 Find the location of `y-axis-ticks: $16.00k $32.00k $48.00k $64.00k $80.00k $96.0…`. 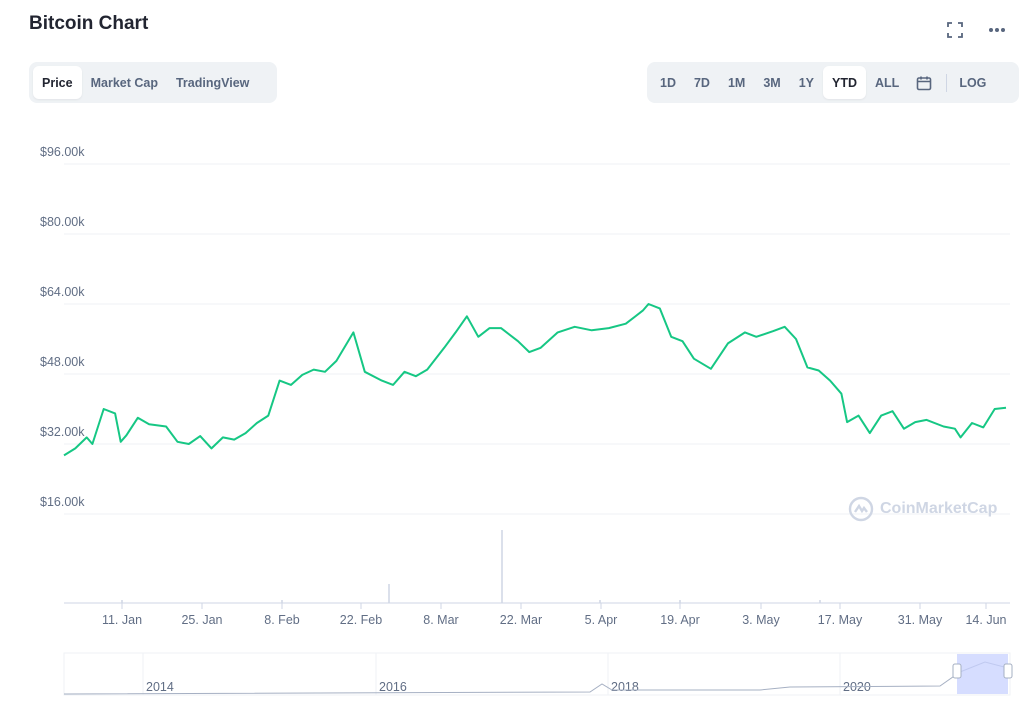

y-axis-ticks: $16.00k $32.00k $48.00k $64.00k $80.00k $96.0… is located at coordinates (62, 327).